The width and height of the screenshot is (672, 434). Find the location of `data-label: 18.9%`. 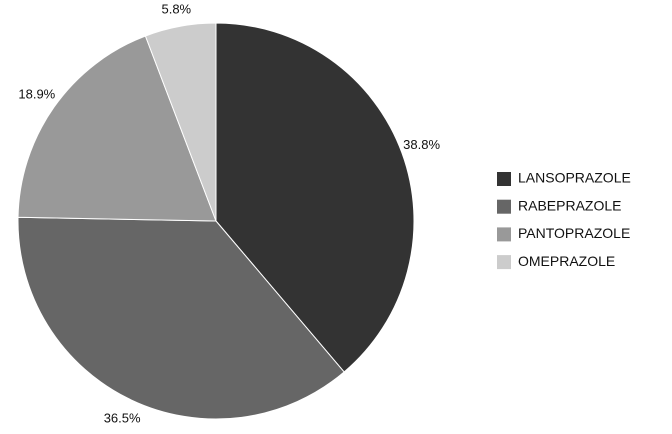

data-label: 18.9% is located at coordinates (36, 94).